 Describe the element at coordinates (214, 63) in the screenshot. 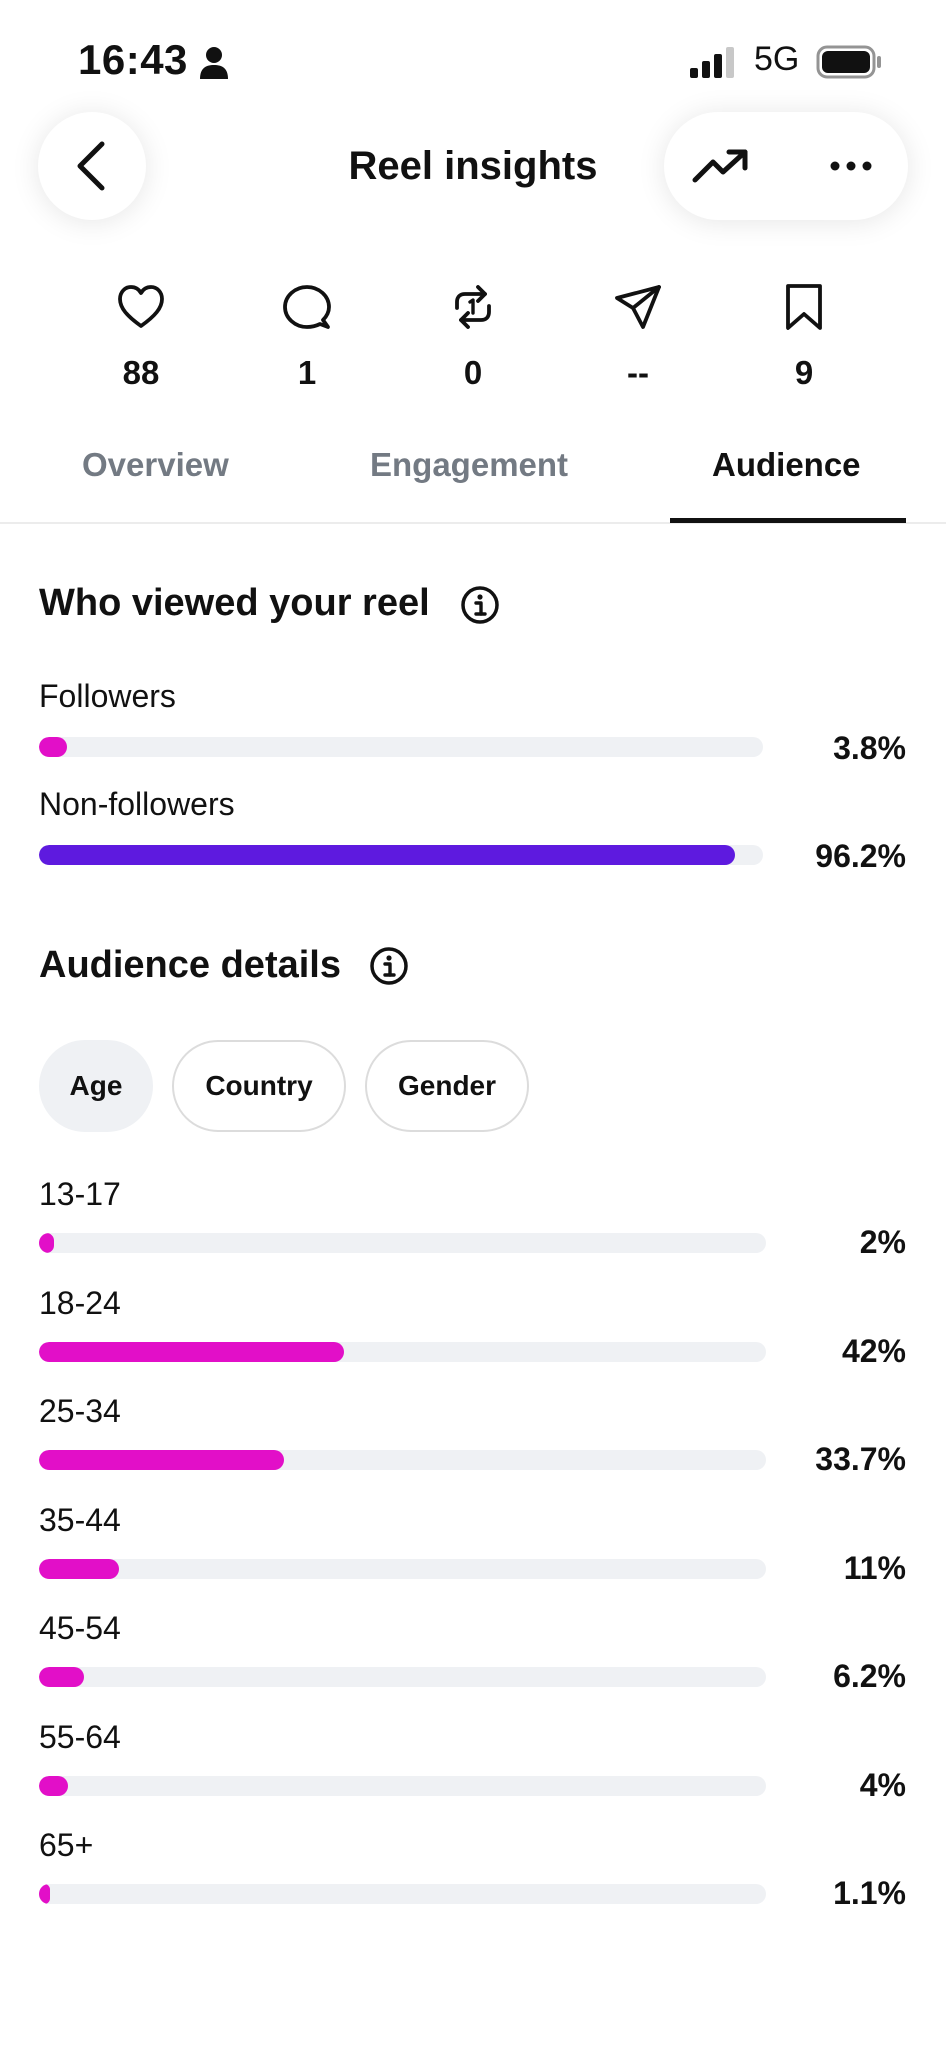

I see `person-icon` at that location.